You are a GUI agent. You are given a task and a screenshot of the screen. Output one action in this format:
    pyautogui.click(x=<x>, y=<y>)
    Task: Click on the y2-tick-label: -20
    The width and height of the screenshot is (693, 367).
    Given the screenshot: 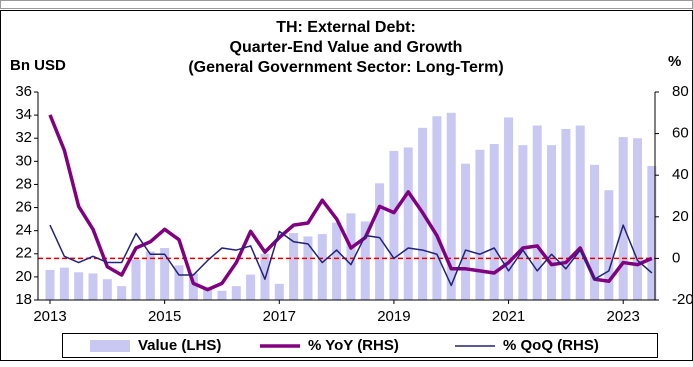 What is the action you would take?
    pyautogui.click(x=682, y=299)
    